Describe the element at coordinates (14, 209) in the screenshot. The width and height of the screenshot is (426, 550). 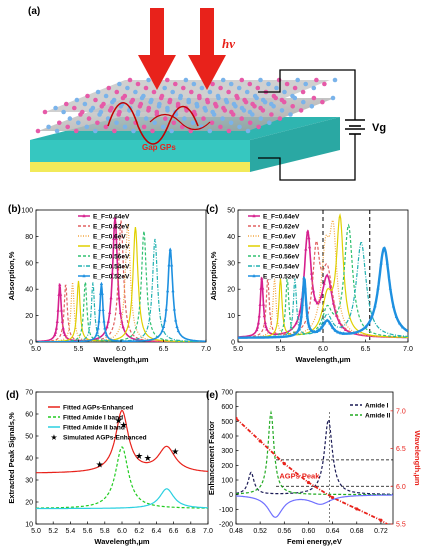
I see `panel-b-label: (b)` at that location.